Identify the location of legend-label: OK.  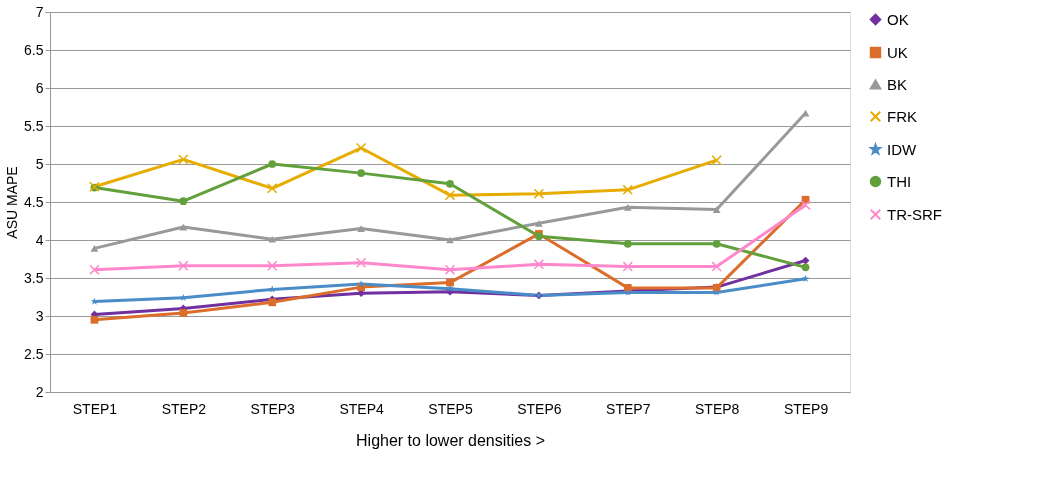
(898, 19).